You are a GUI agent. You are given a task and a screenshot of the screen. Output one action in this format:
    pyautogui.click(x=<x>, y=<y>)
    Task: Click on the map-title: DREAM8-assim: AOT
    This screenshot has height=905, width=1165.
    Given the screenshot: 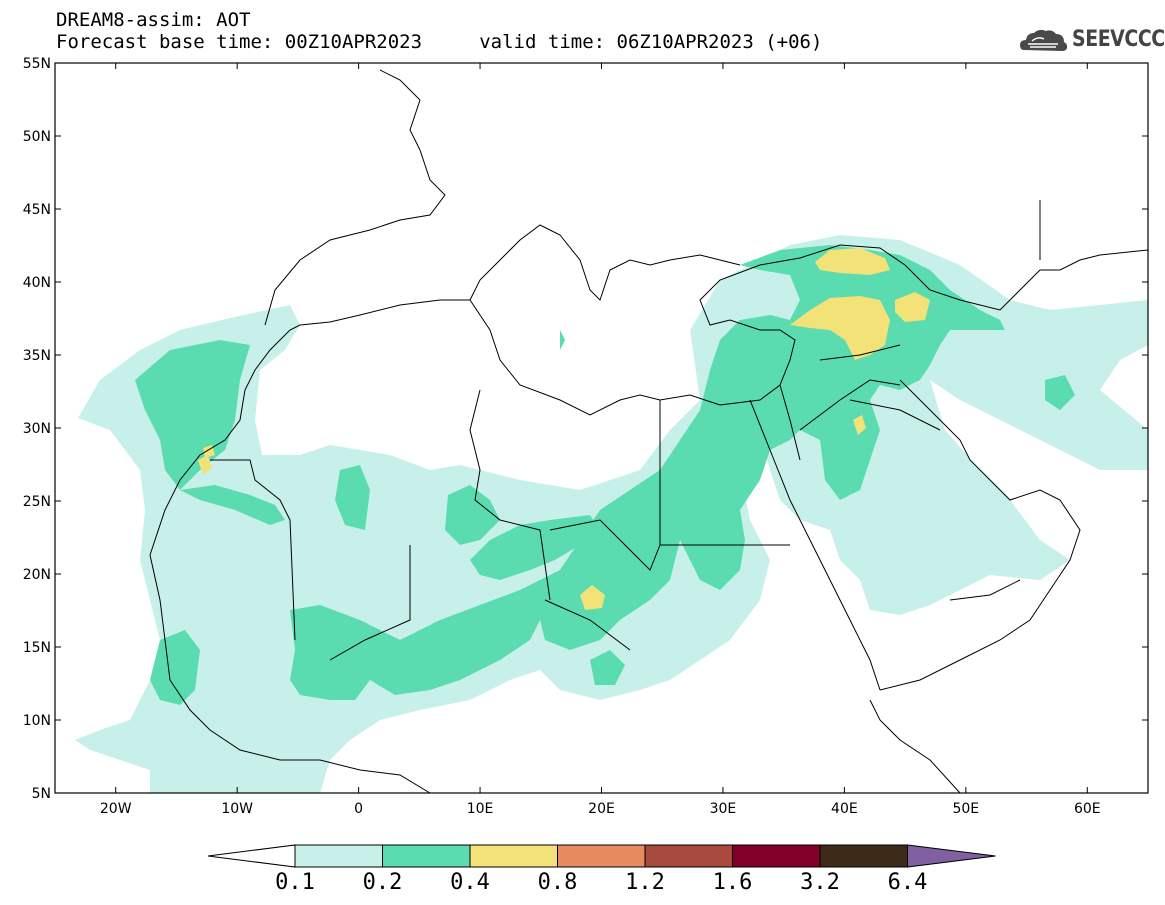 What is the action you would take?
    pyautogui.click(x=153, y=20)
    